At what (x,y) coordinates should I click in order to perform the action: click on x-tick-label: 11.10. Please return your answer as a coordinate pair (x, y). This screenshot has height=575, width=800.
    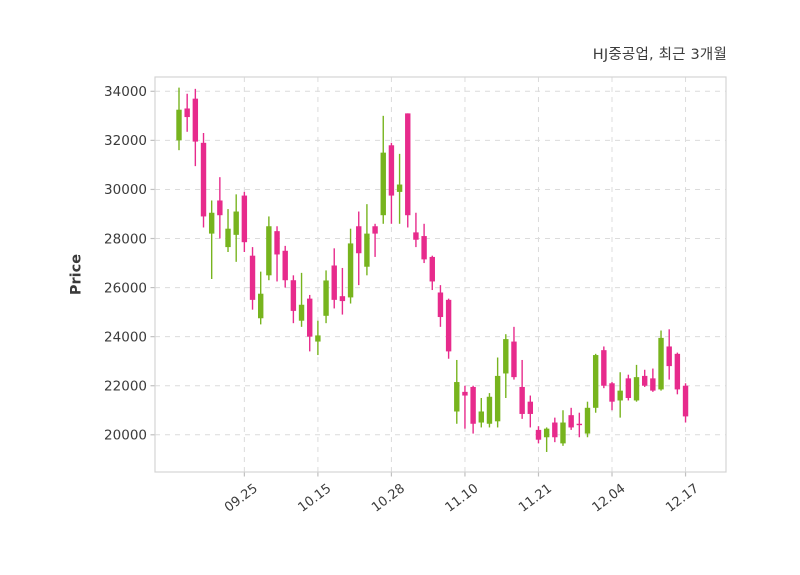
    Looking at the image, I should click on (462, 498).